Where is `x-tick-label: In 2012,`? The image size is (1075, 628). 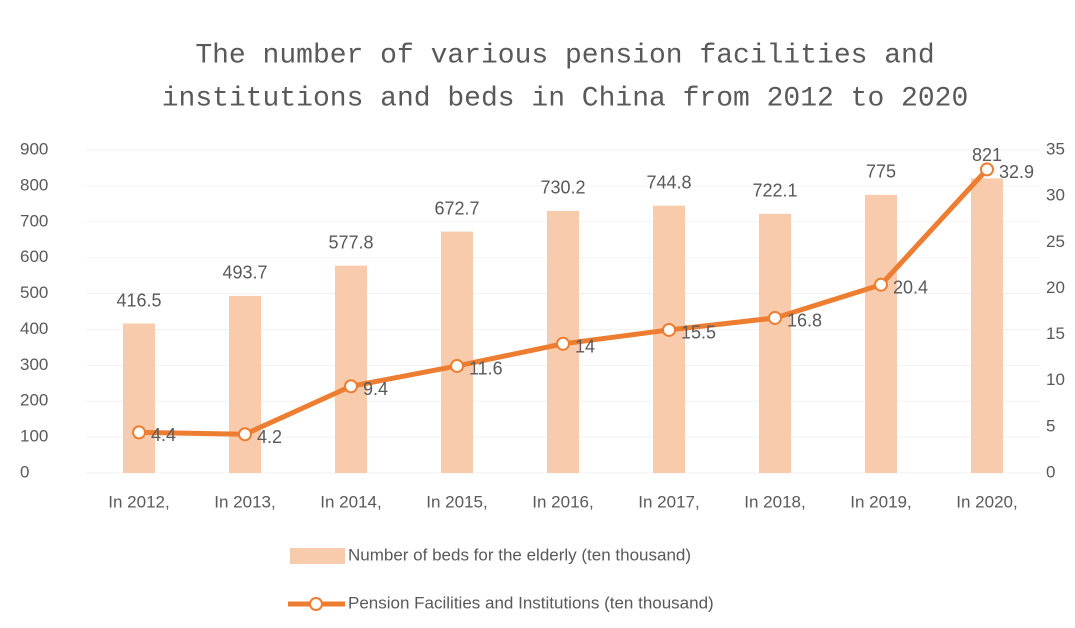
x-tick-label: In 2012, is located at coordinates (138, 501).